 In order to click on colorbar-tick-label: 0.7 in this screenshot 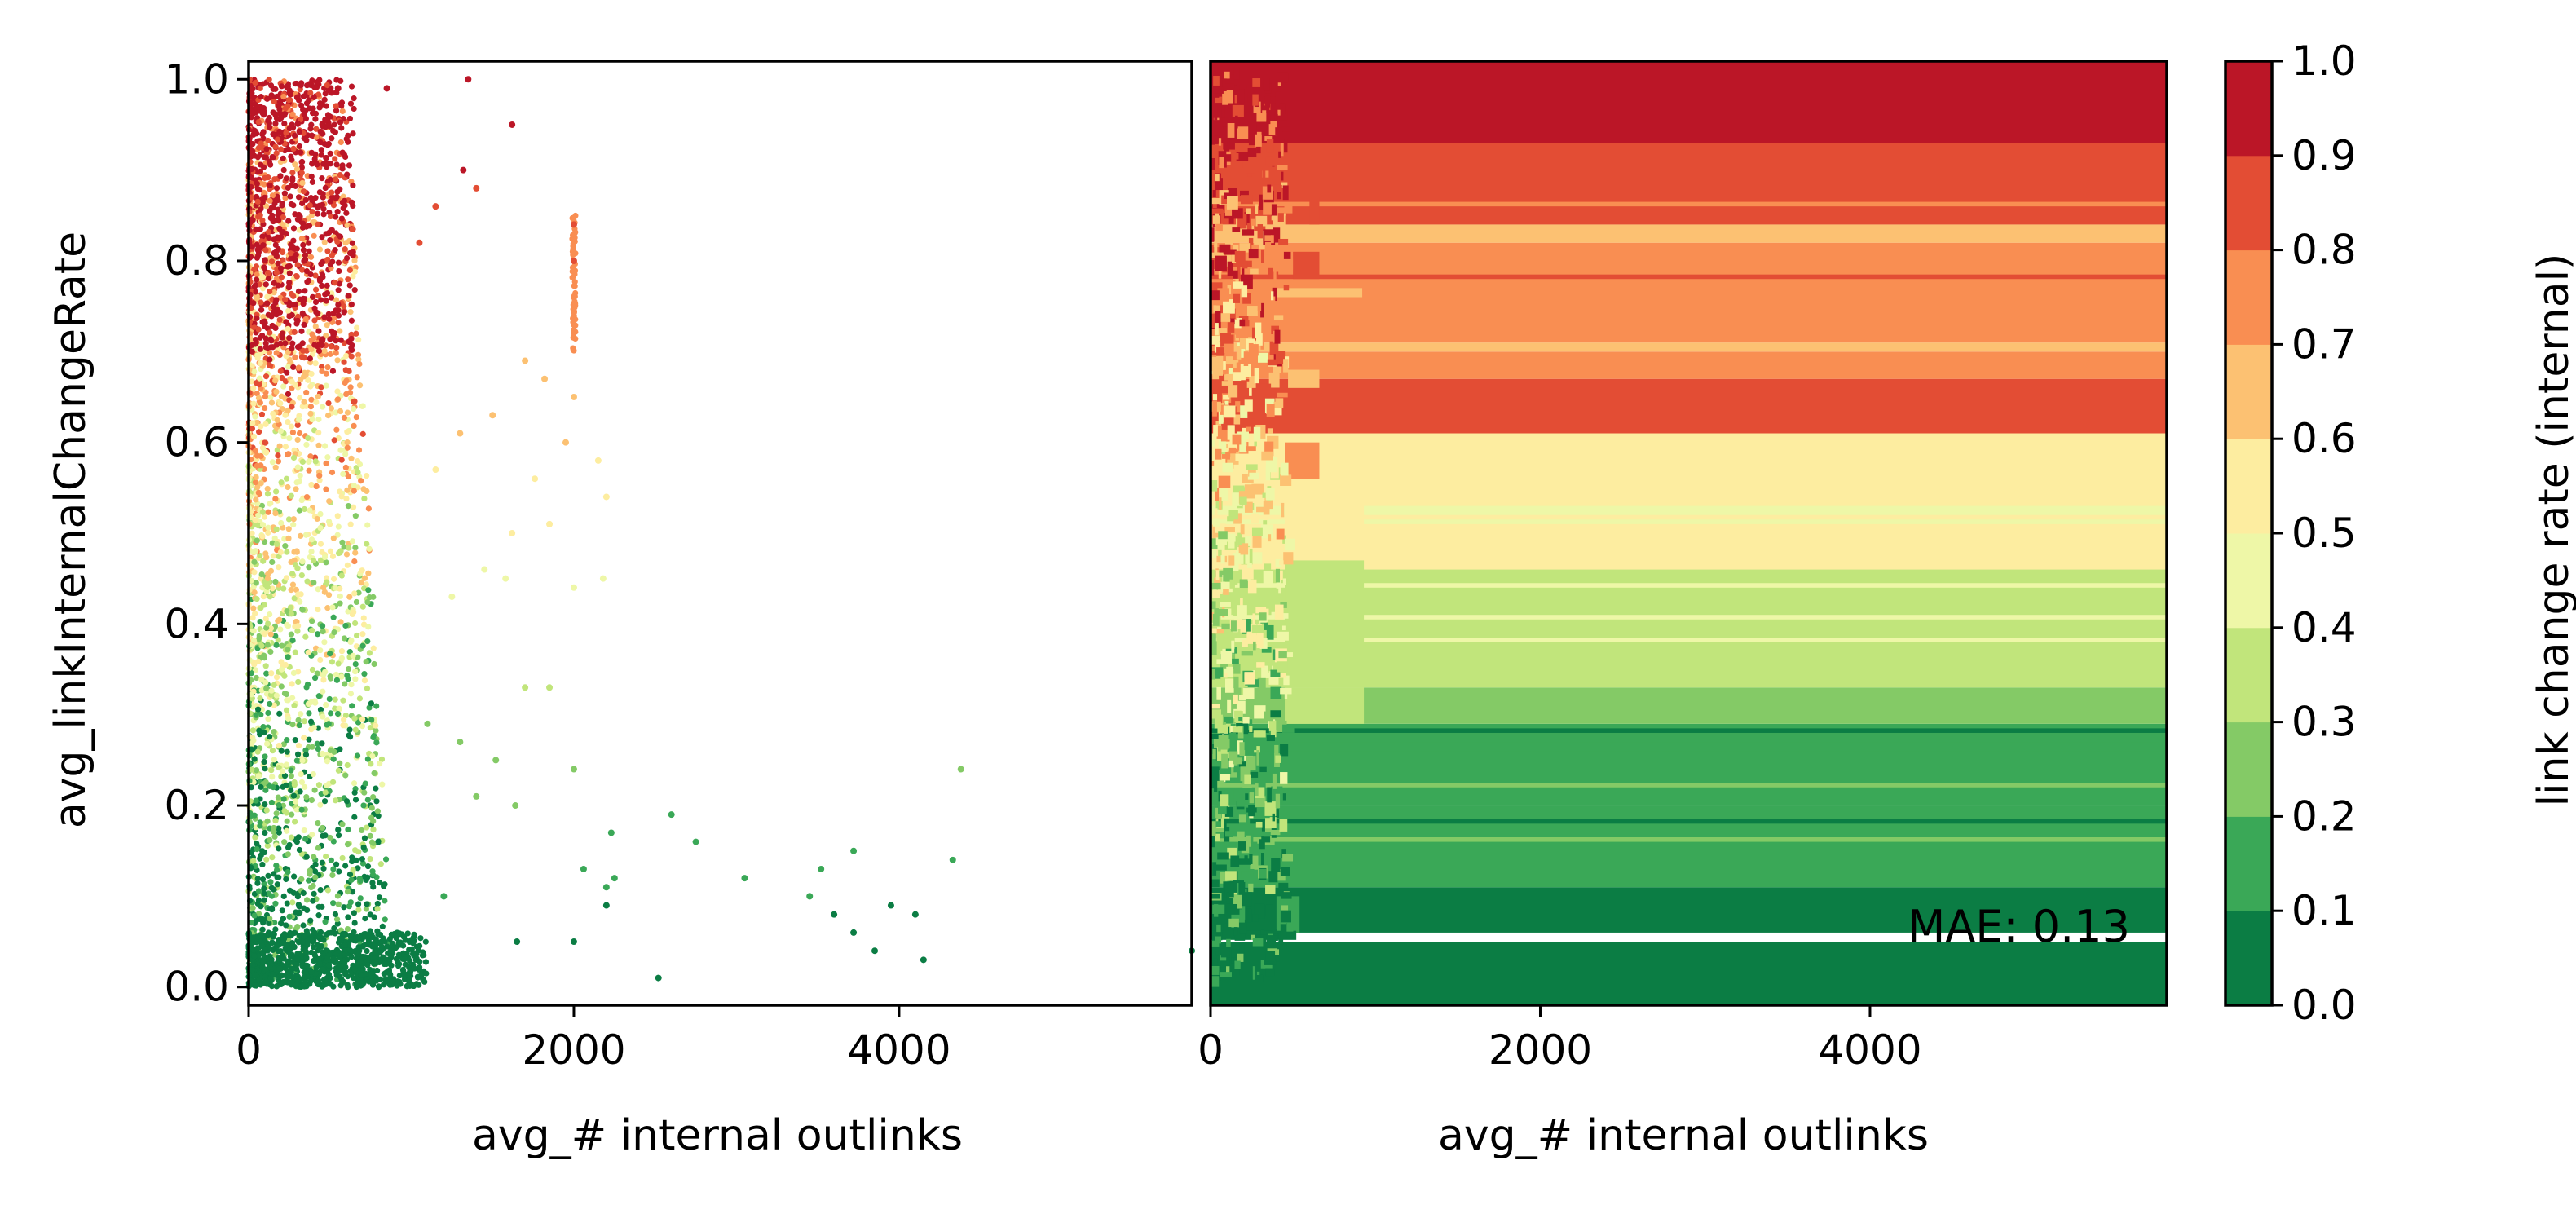, I will do `click(2324, 344)`.